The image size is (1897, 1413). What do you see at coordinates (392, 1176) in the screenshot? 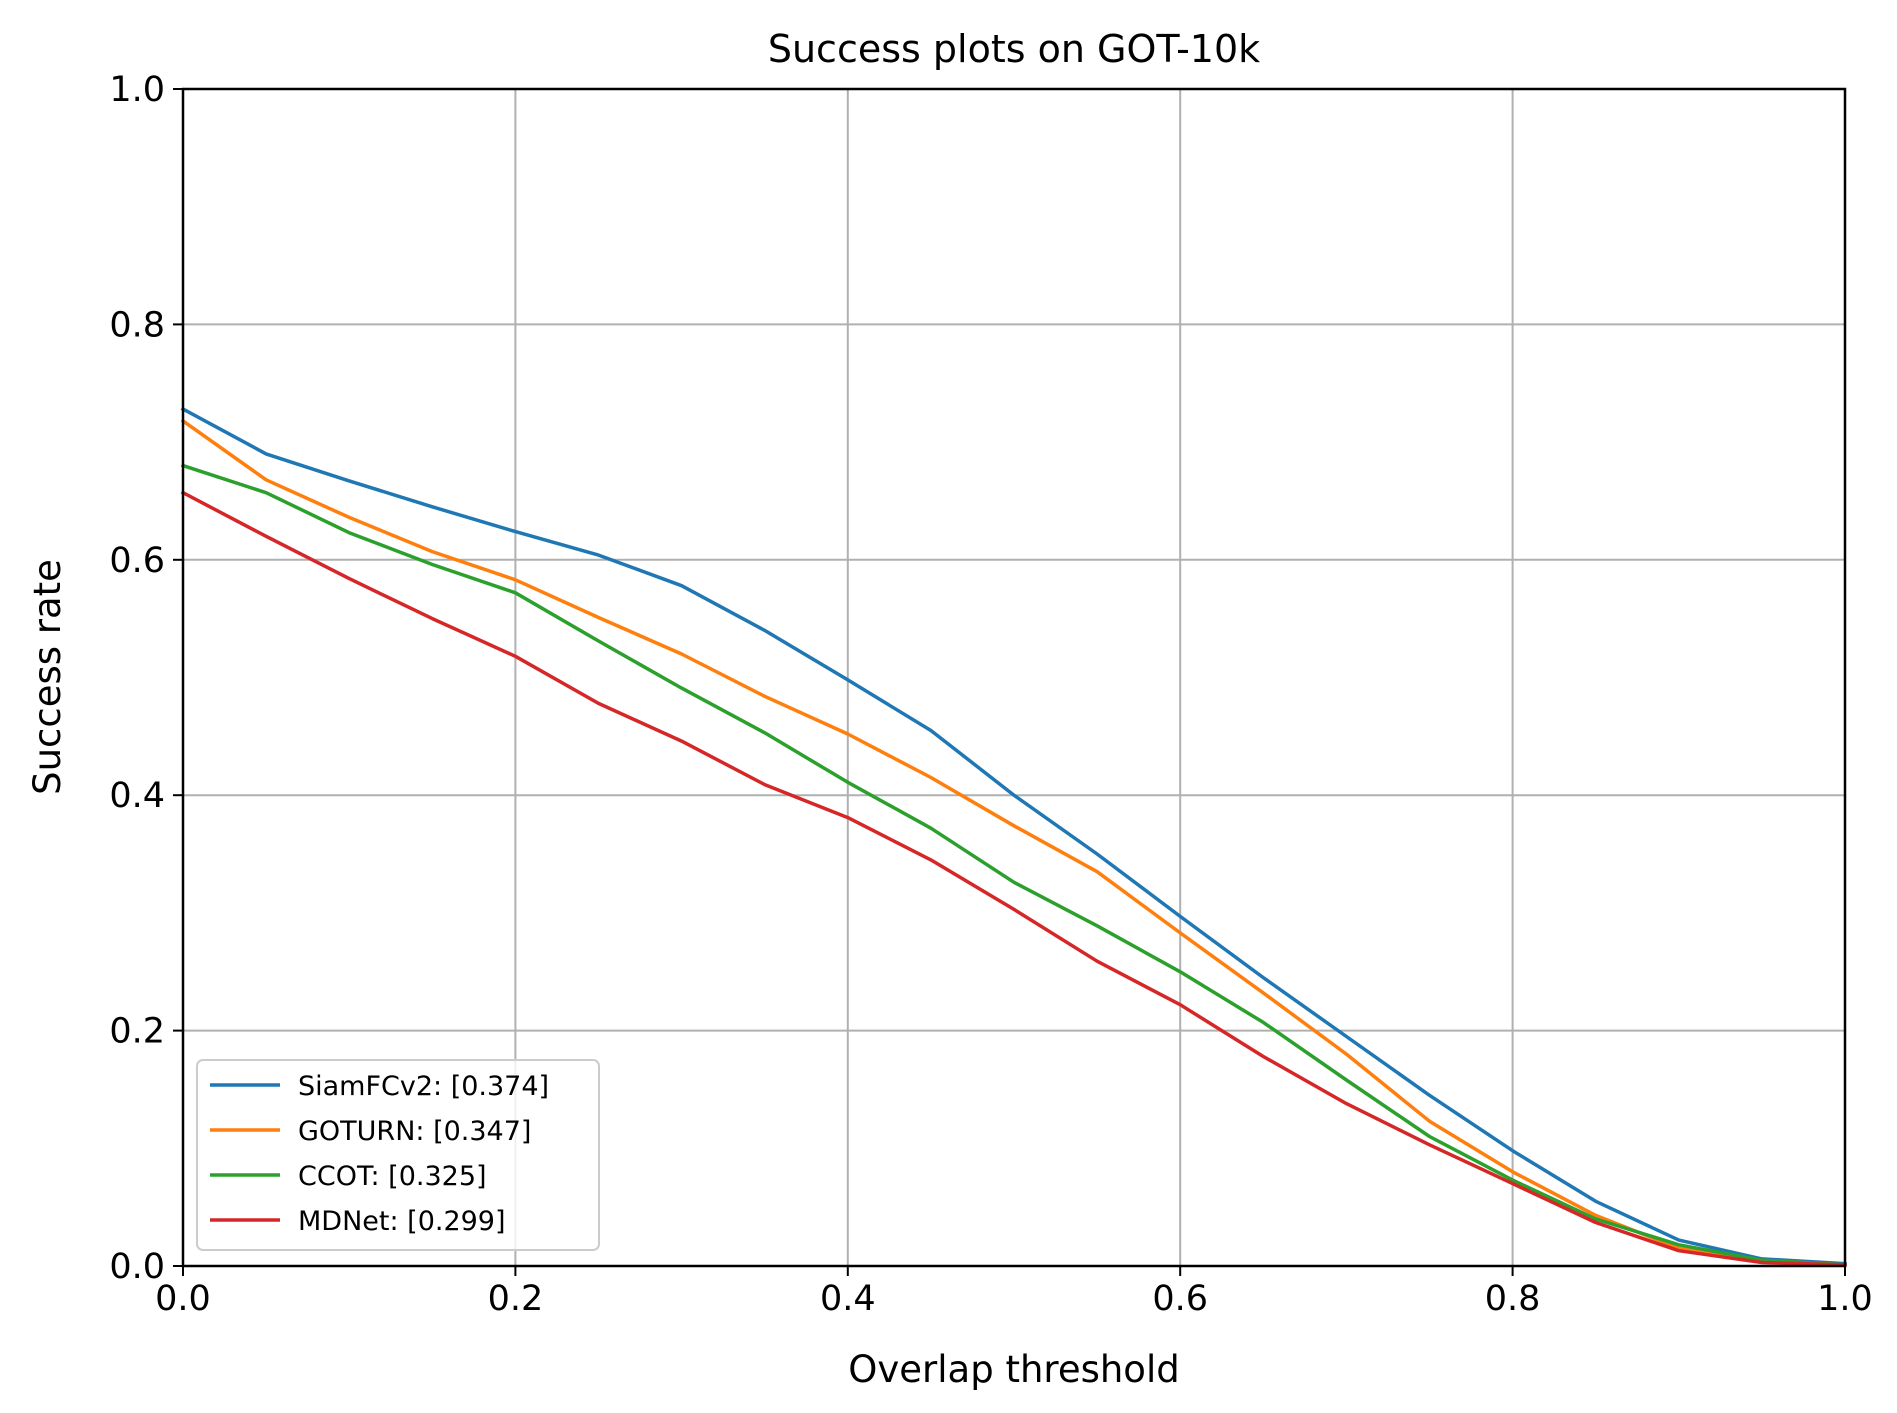
I see `legend-label: CCOT: [0.325]` at bounding box center [392, 1176].